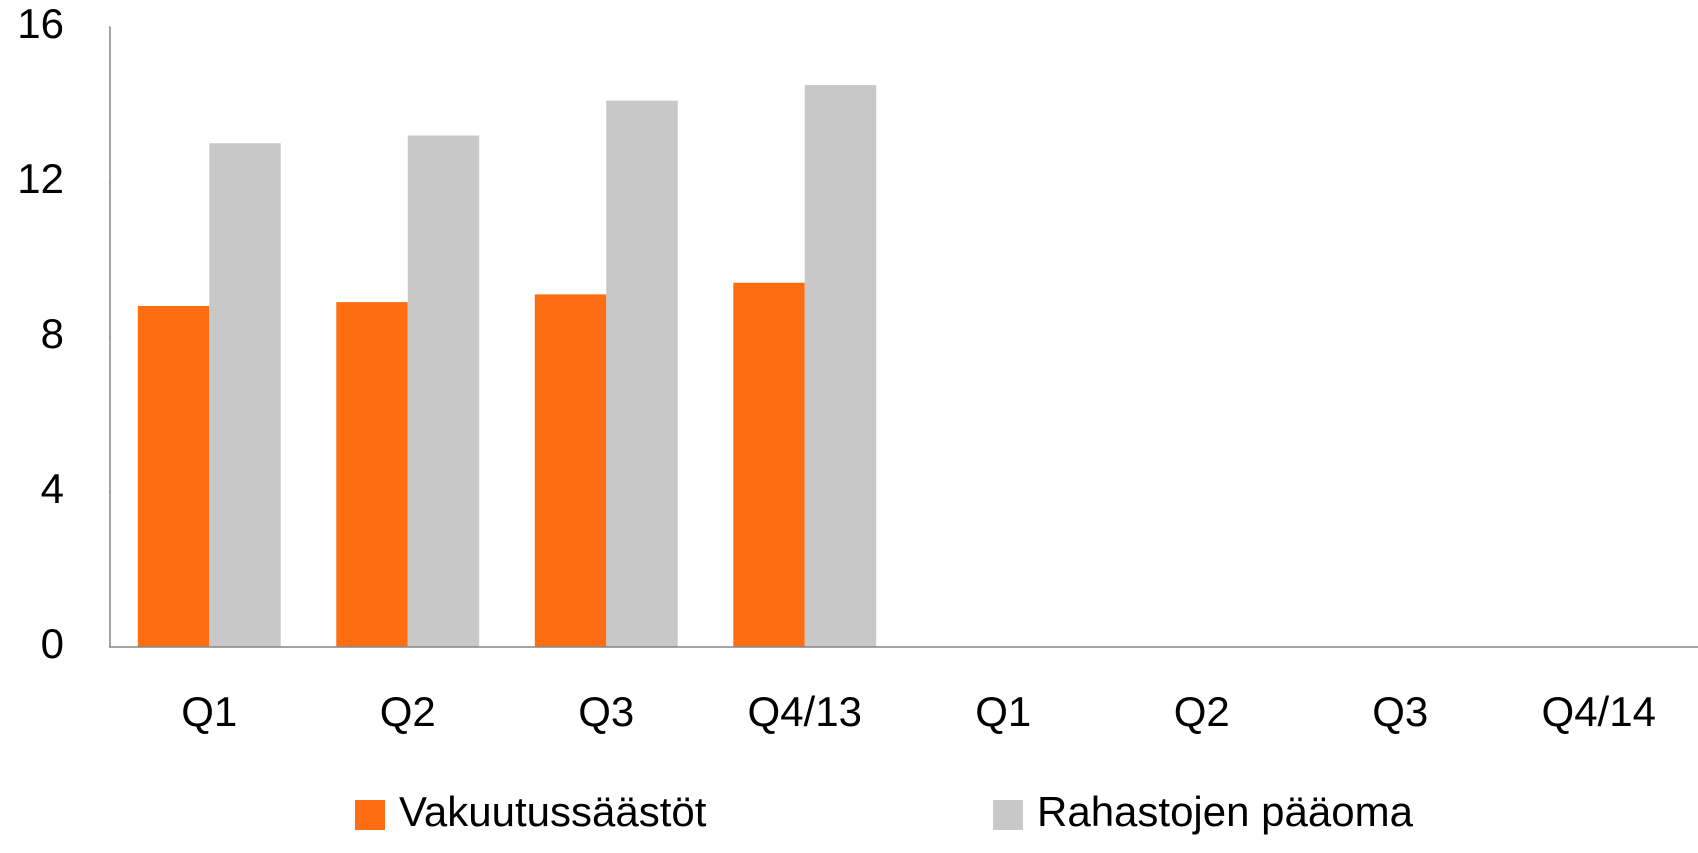 Image resolution: width=1698 pixels, height=853 pixels. I want to click on legend-label: Vakuutussäästöt, so click(553, 811).